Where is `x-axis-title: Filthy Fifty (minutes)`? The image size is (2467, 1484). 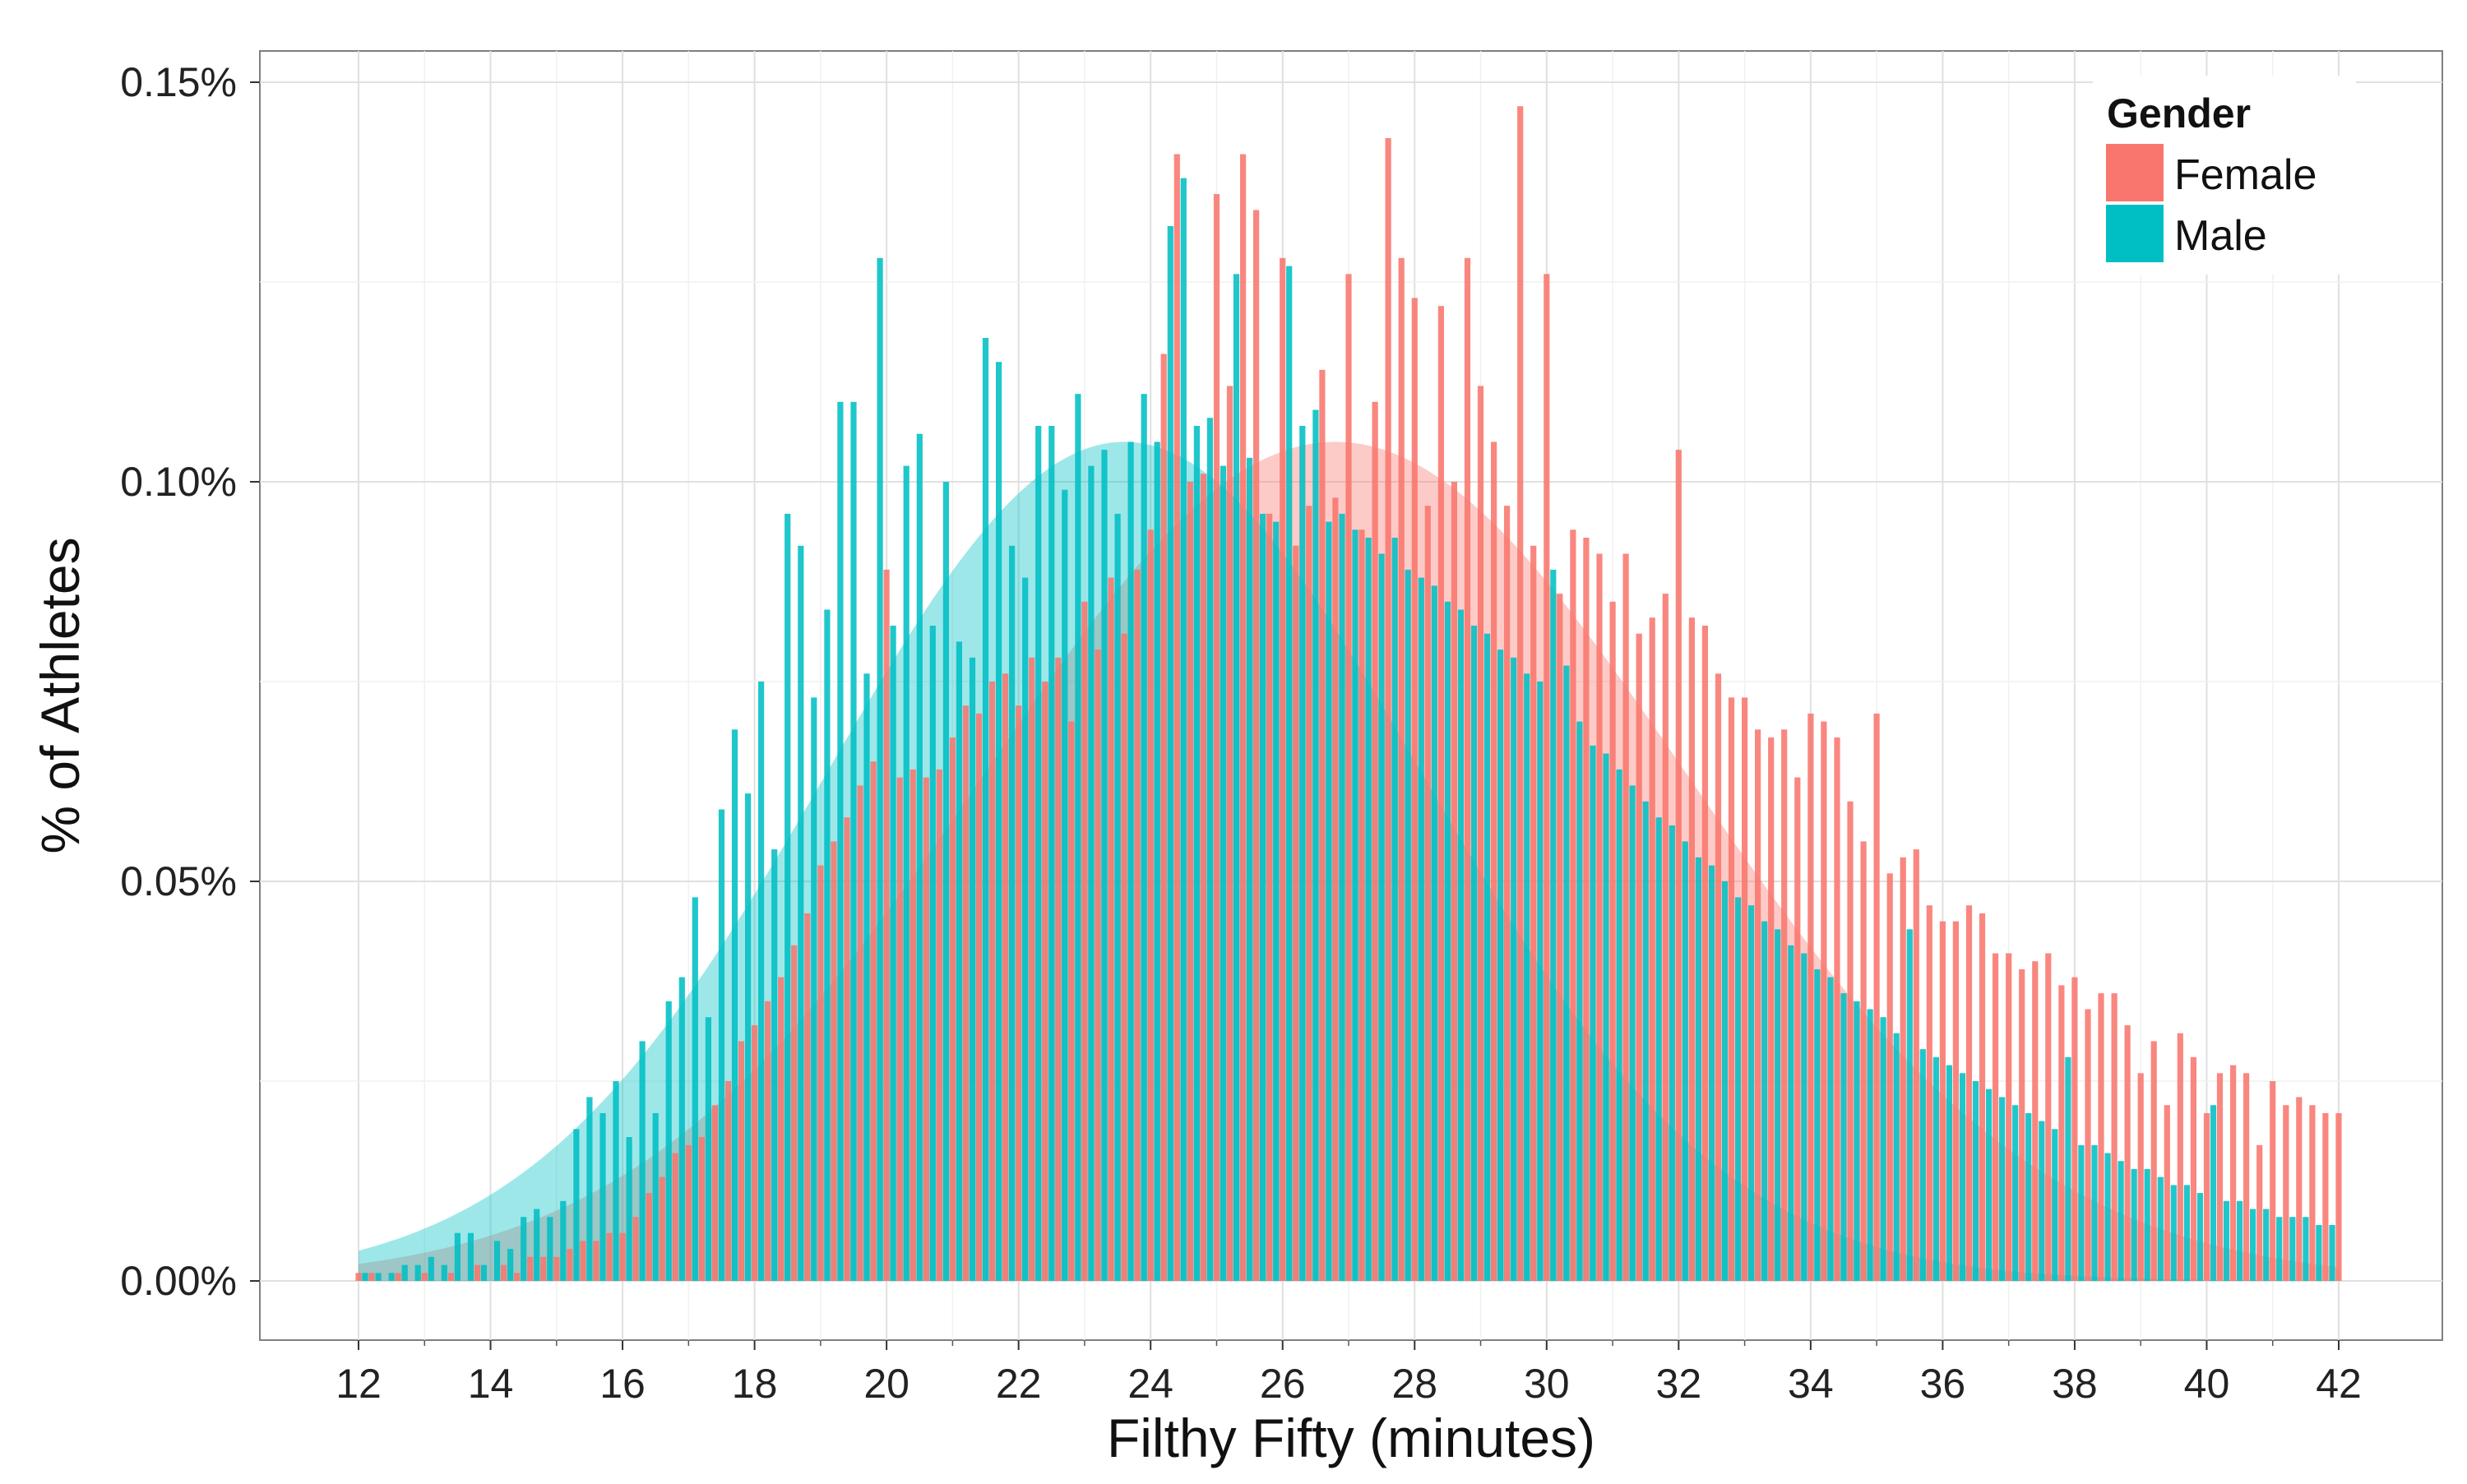 x-axis-title: Filthy Fifty (minutes) is located at coordinates (1351, 1438).